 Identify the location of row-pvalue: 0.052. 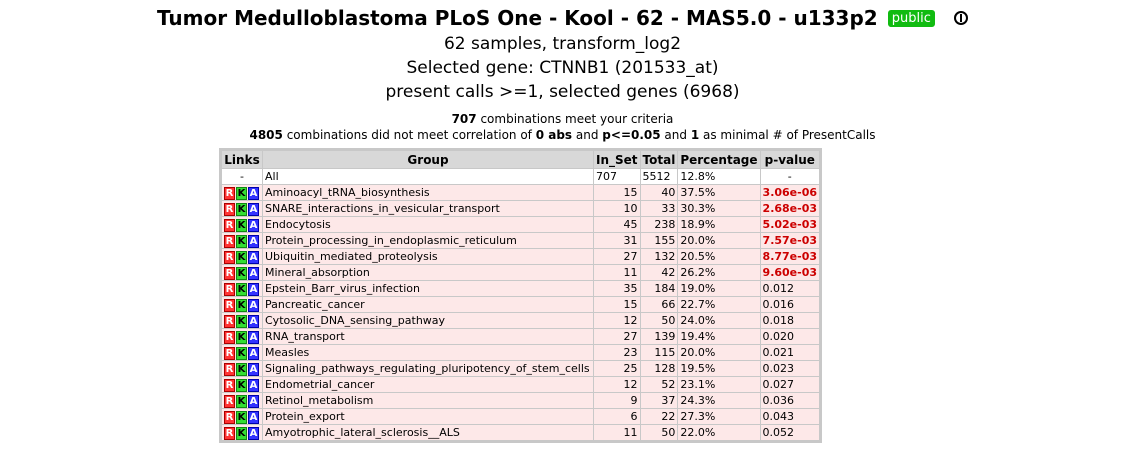
(790, 432).